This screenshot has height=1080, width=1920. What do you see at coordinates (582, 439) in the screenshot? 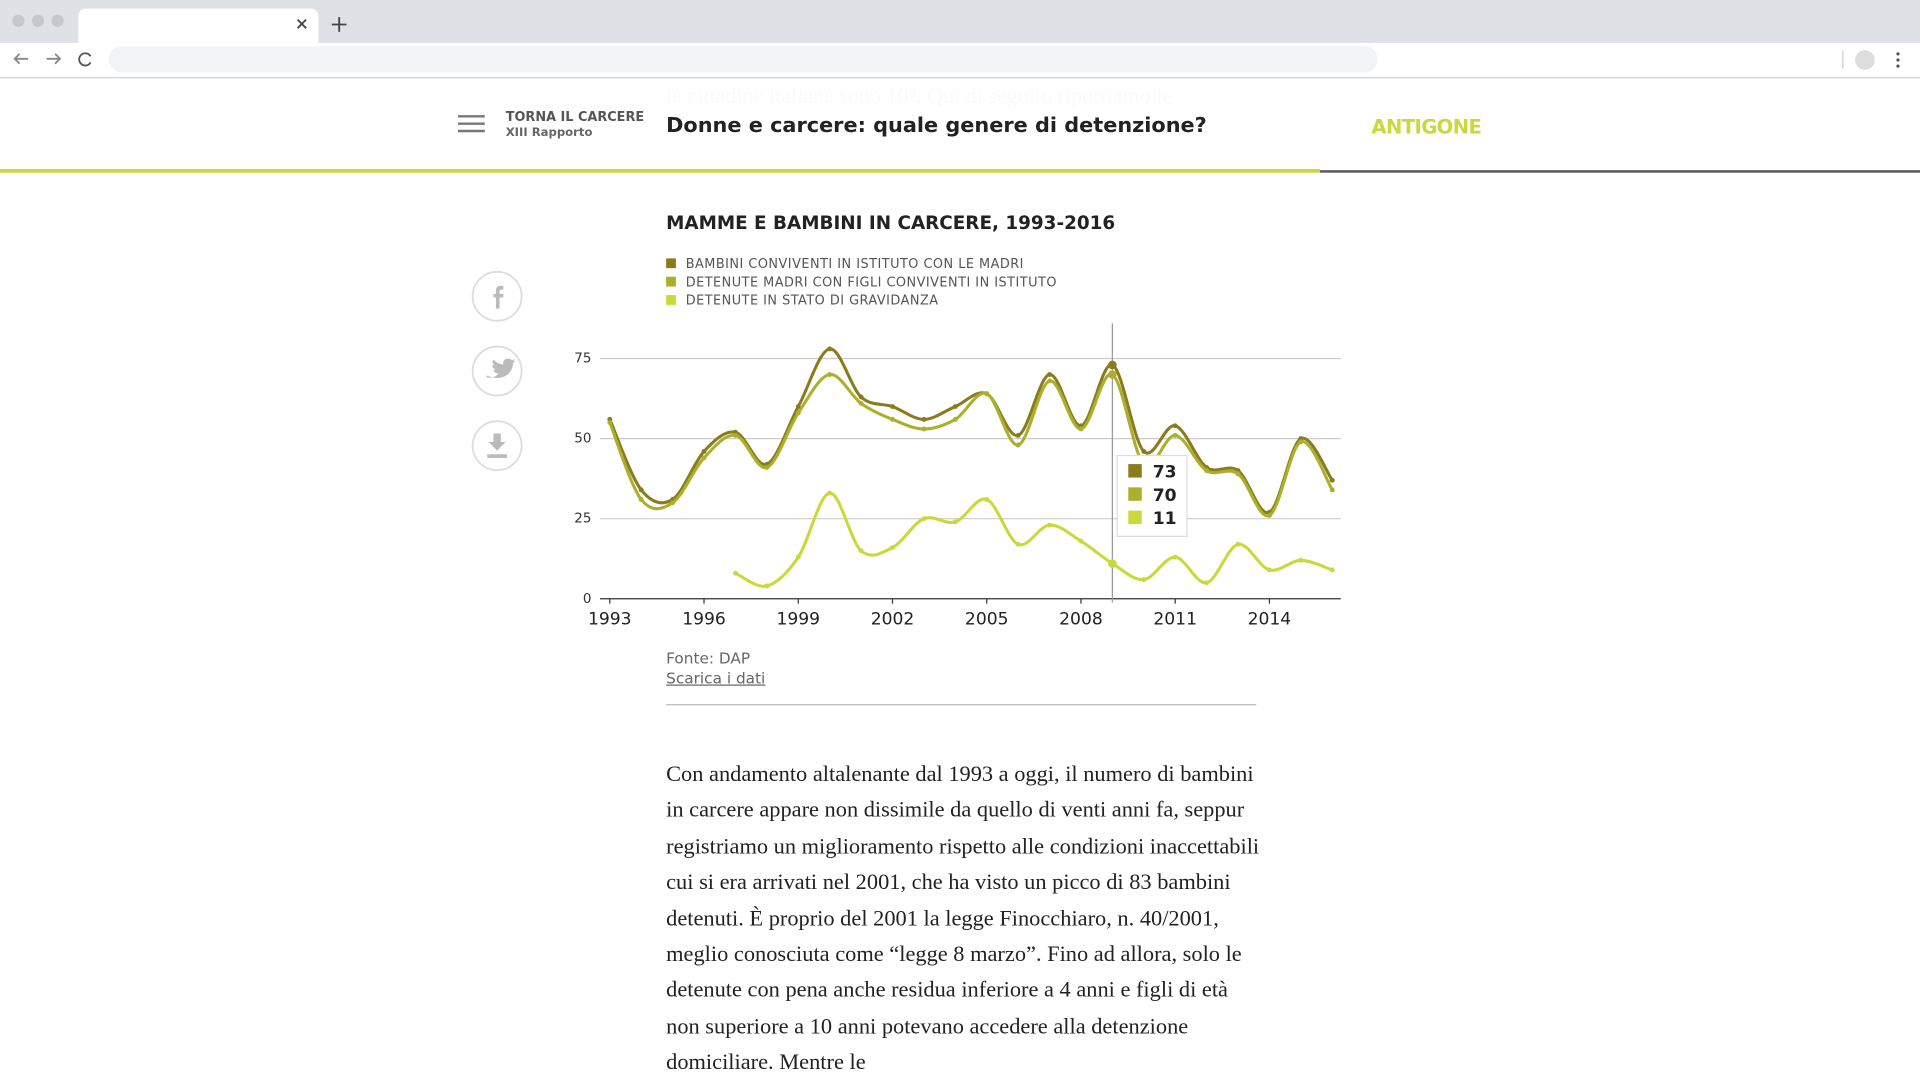
I see `y-tick-label: 50` at bounding box center [582, 439].